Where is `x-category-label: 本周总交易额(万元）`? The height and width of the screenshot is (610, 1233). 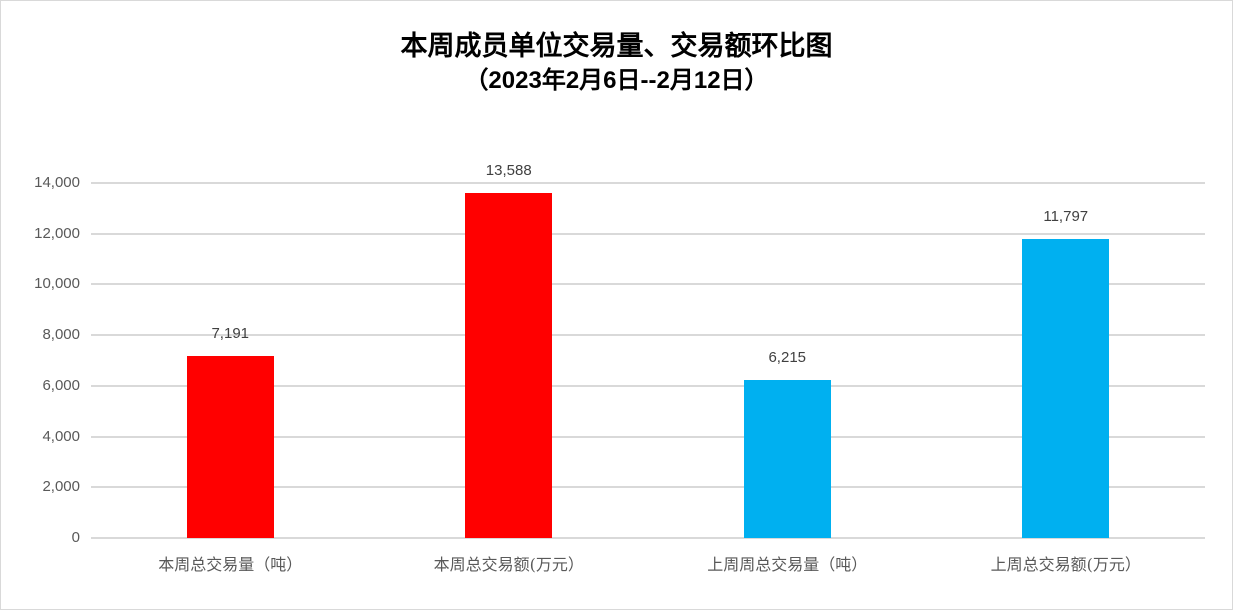
x-category-label: 本周总交易额(万元） is located at coordinates (508, 564).